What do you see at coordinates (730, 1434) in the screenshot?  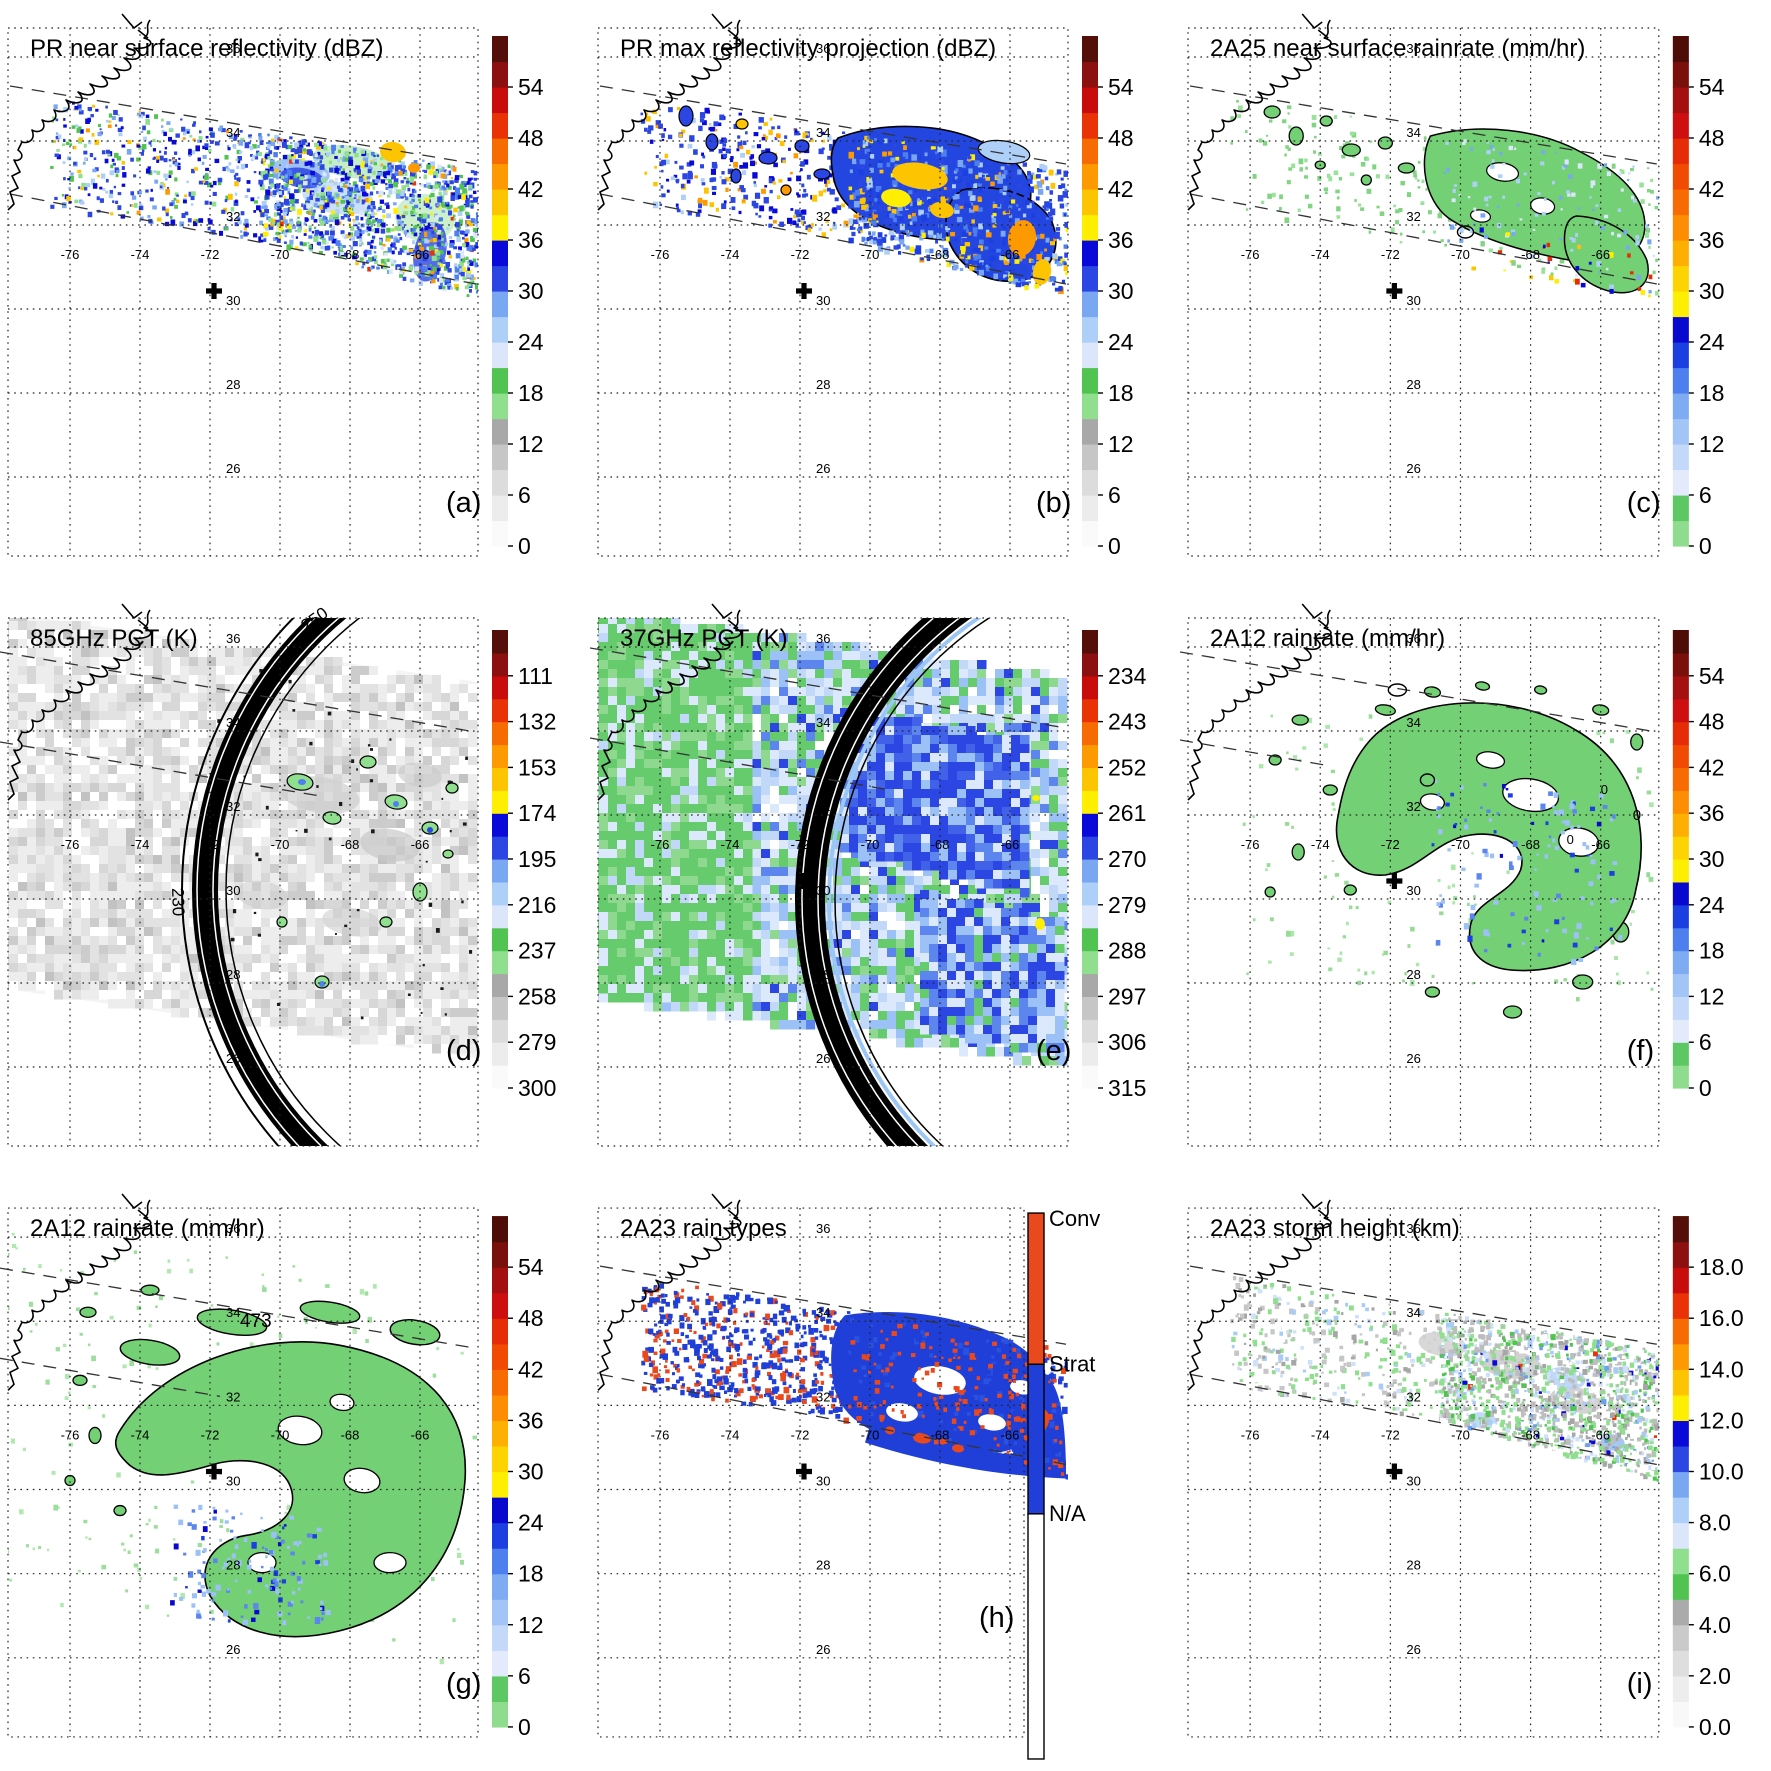 I see `lon-label: -74` at bounding box center [730, 1434].